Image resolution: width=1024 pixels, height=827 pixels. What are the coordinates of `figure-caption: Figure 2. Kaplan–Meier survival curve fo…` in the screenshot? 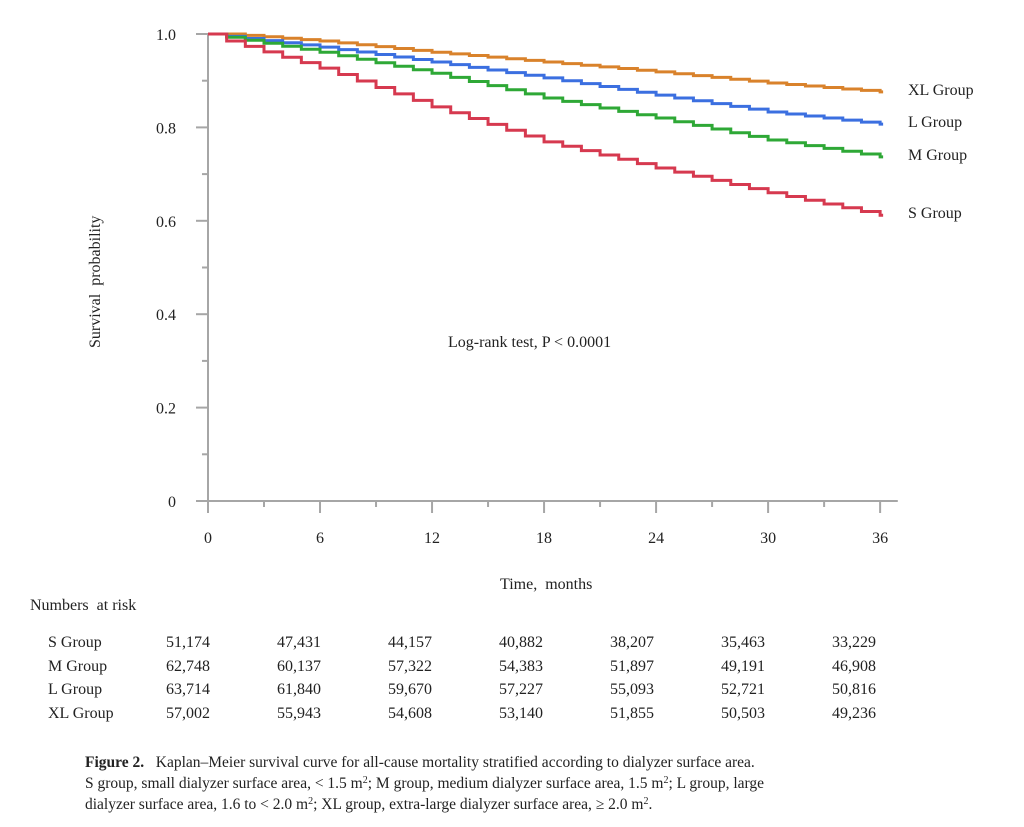 It's located at (550, 783).